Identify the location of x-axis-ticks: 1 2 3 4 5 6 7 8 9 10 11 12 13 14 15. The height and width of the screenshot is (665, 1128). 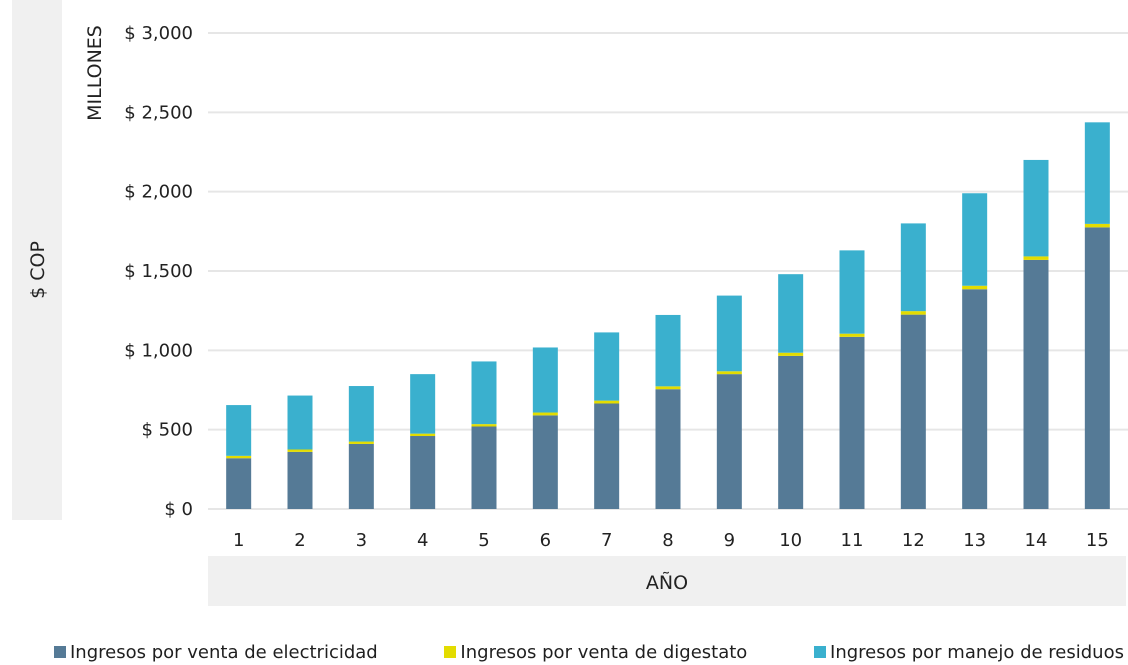
(671, 540).